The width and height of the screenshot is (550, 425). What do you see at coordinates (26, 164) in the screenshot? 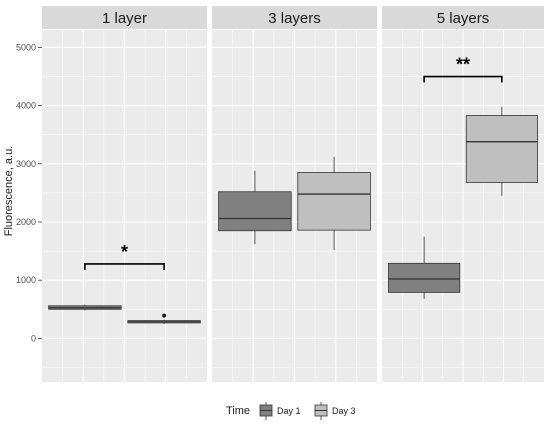
I see `y-tick-label: 3000` at bounding box center [26, 164].